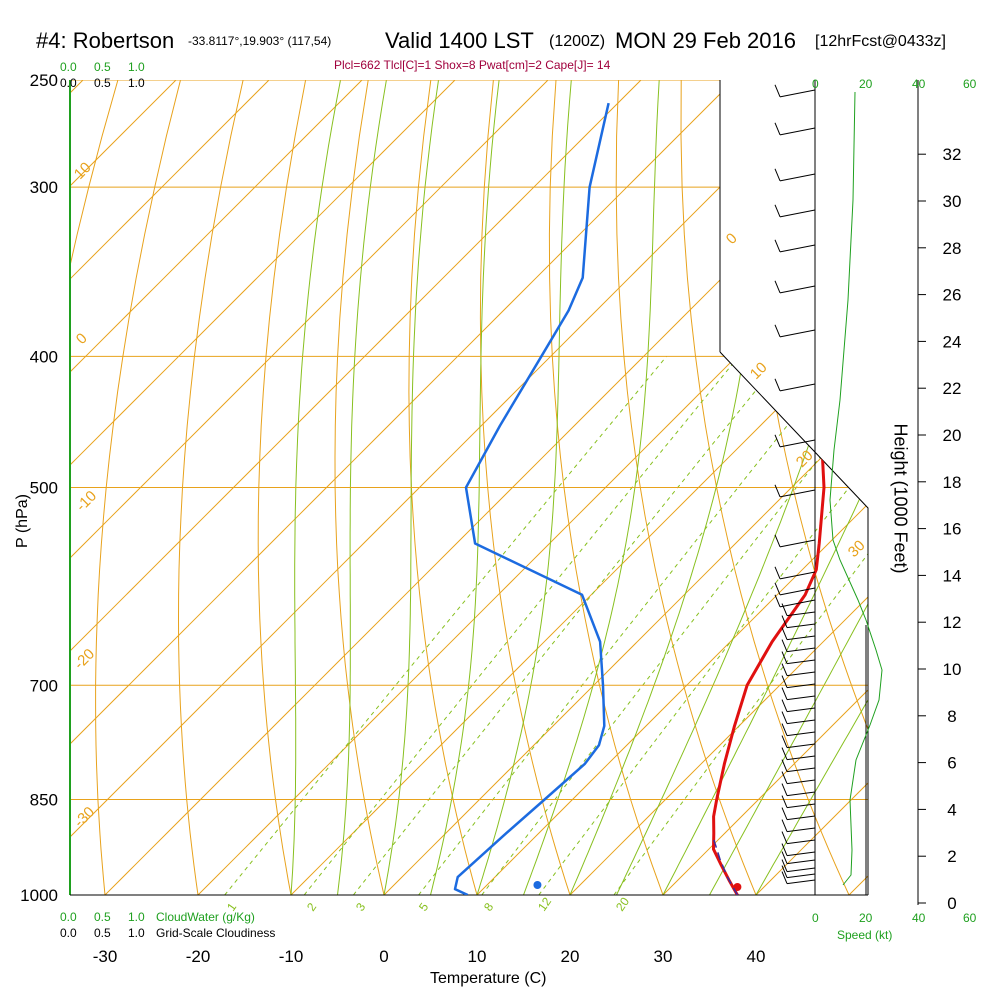 Image resolution: width=1000 pixels, height=1000 pixels. What do you see at coordinates (44, 685) in the screenshot?
I see `pressure-tick-label: 700` at bounding box center [44, 685].